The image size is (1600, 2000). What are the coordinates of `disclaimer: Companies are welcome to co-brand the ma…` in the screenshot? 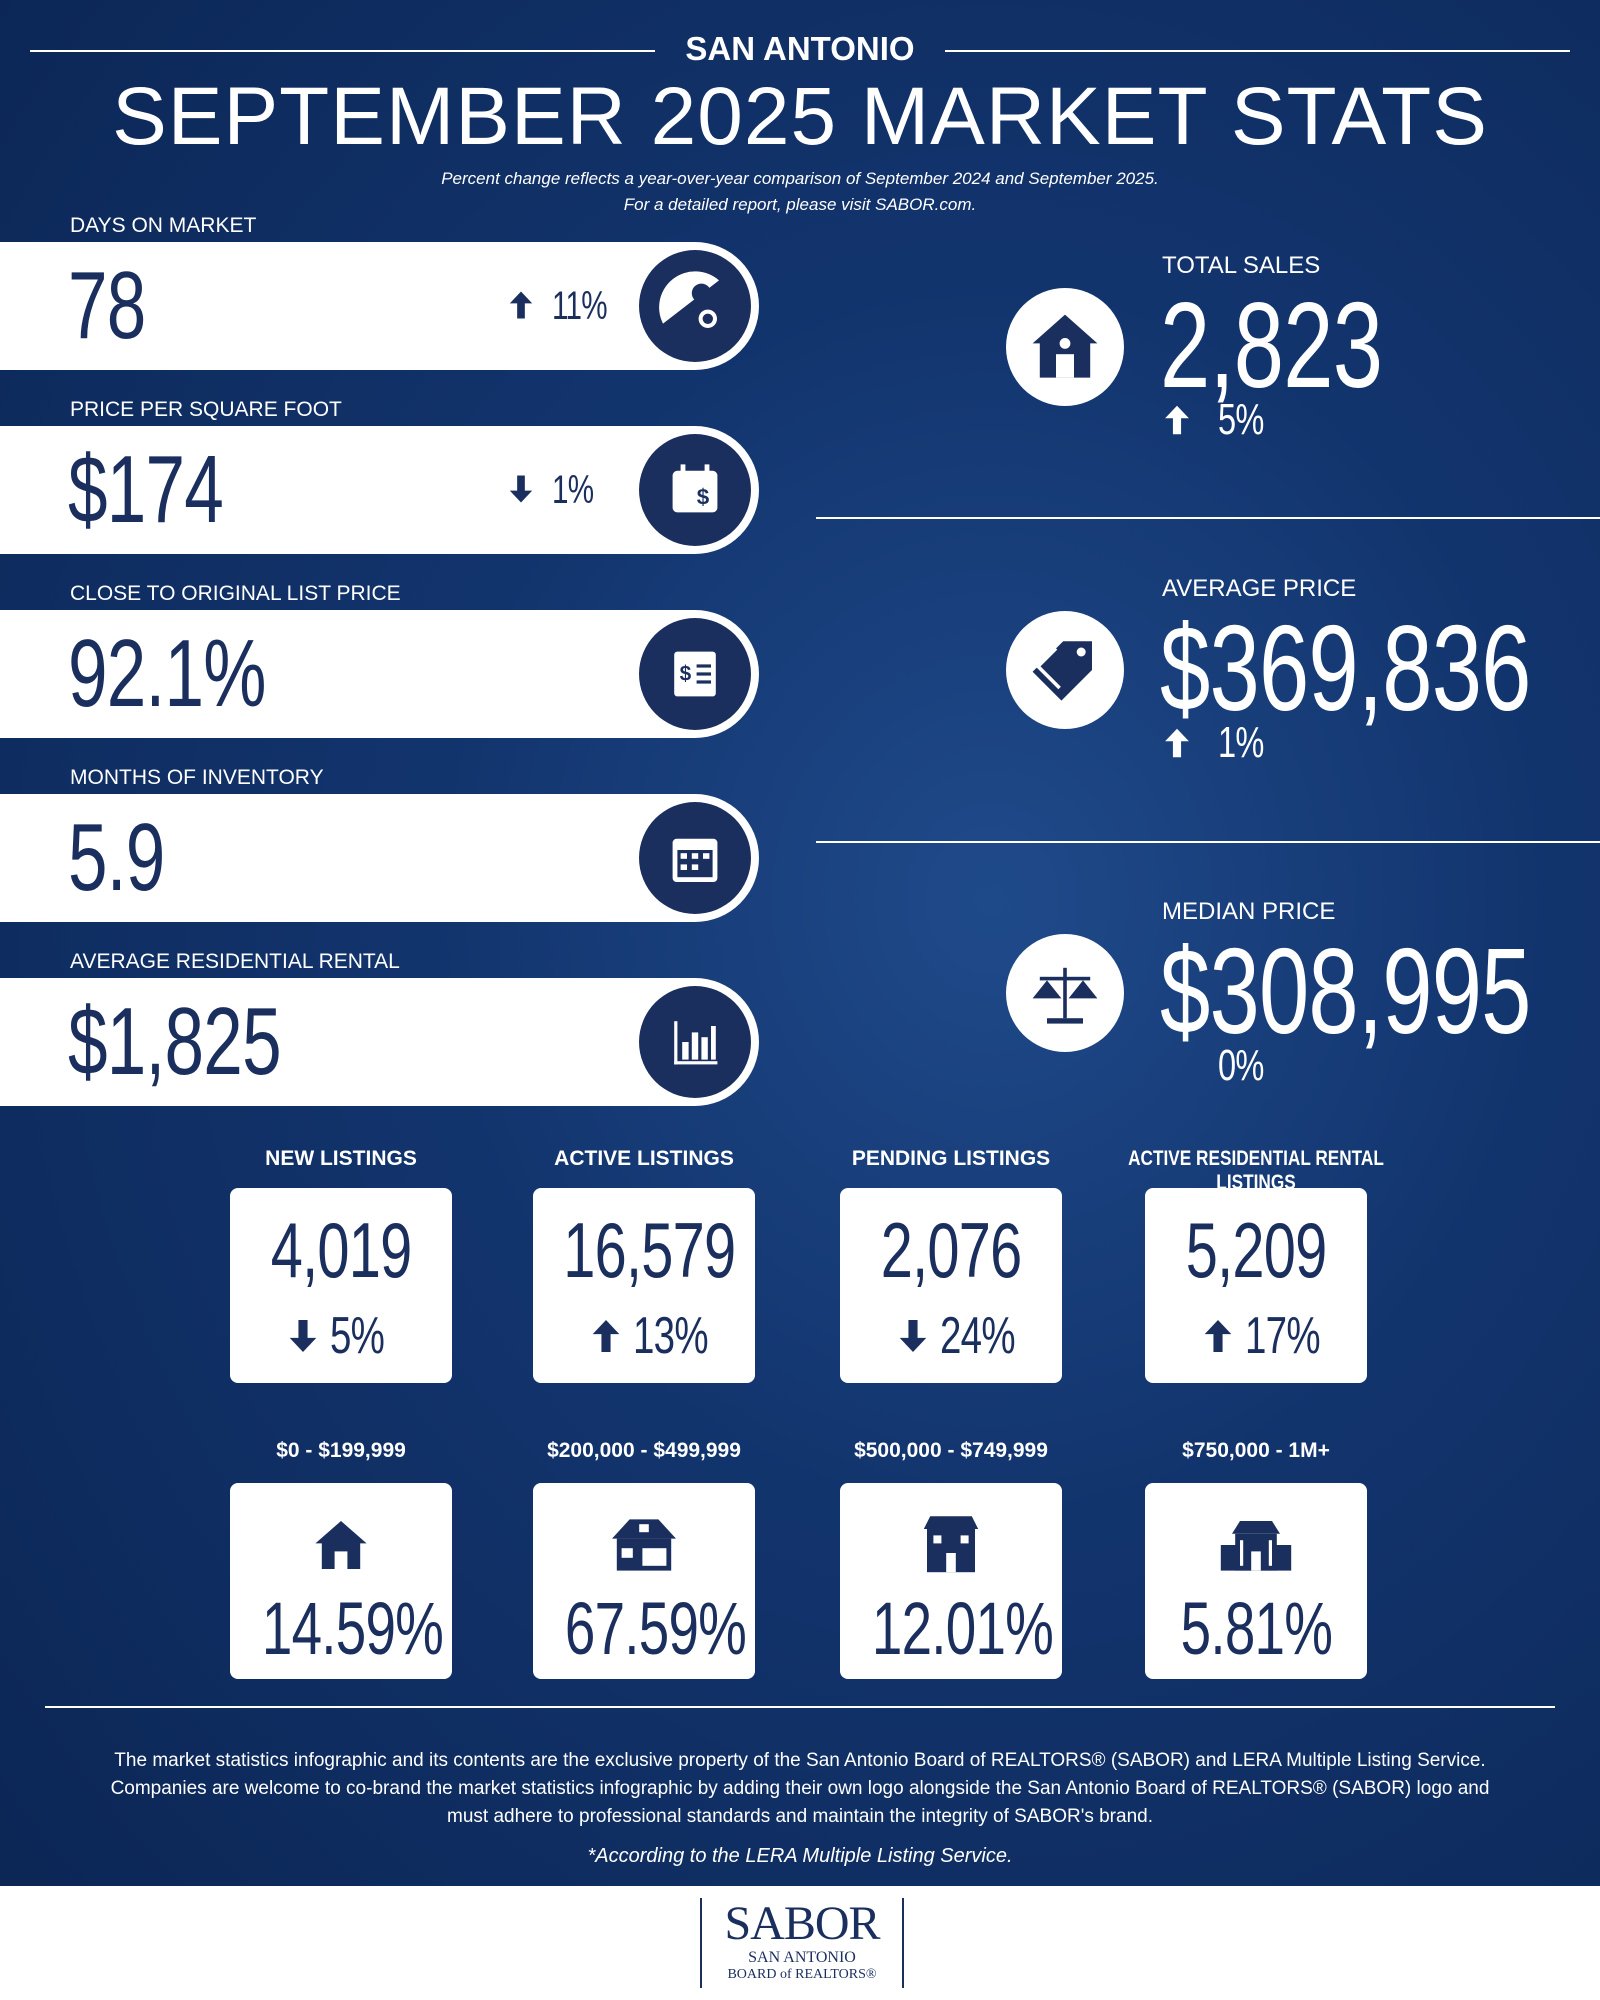 It's located at (800, 1788).